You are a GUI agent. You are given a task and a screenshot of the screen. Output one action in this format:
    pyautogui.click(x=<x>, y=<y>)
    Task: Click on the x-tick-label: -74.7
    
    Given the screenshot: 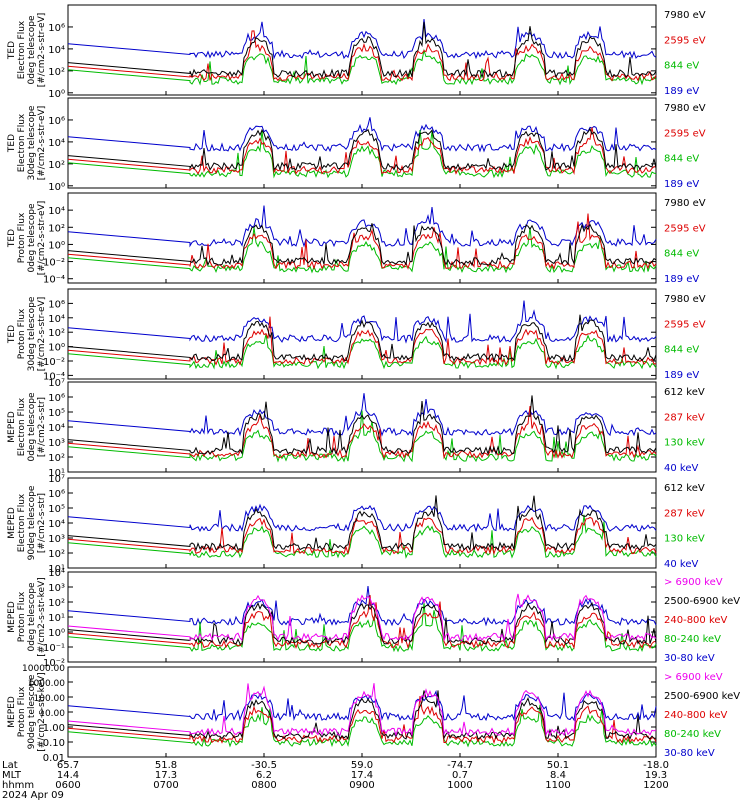 What is the action you would take?
    pyautogui.click(x=460, y=765)
    